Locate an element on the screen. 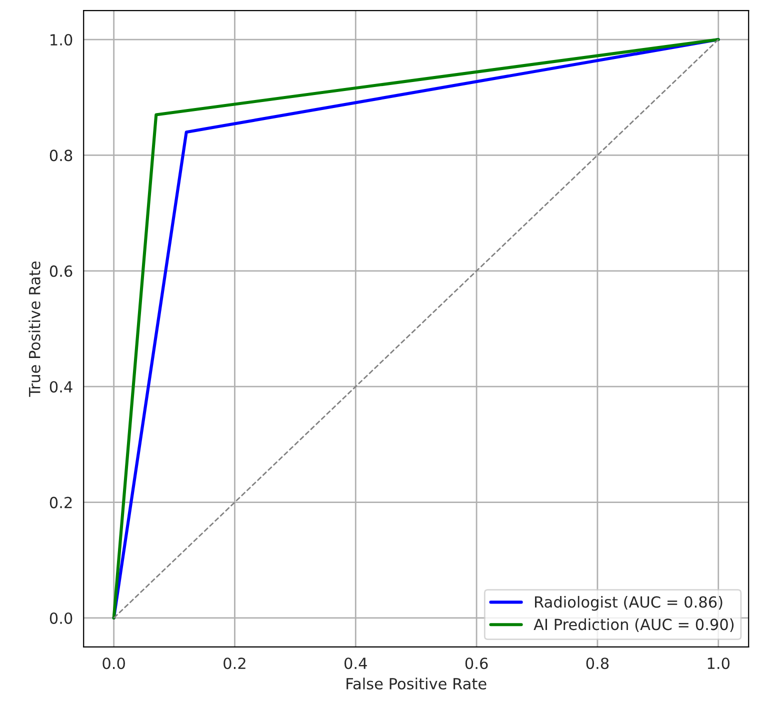  legend-label: AI Prediction (AUC = 0.90) is located at coordinates (634, 625).